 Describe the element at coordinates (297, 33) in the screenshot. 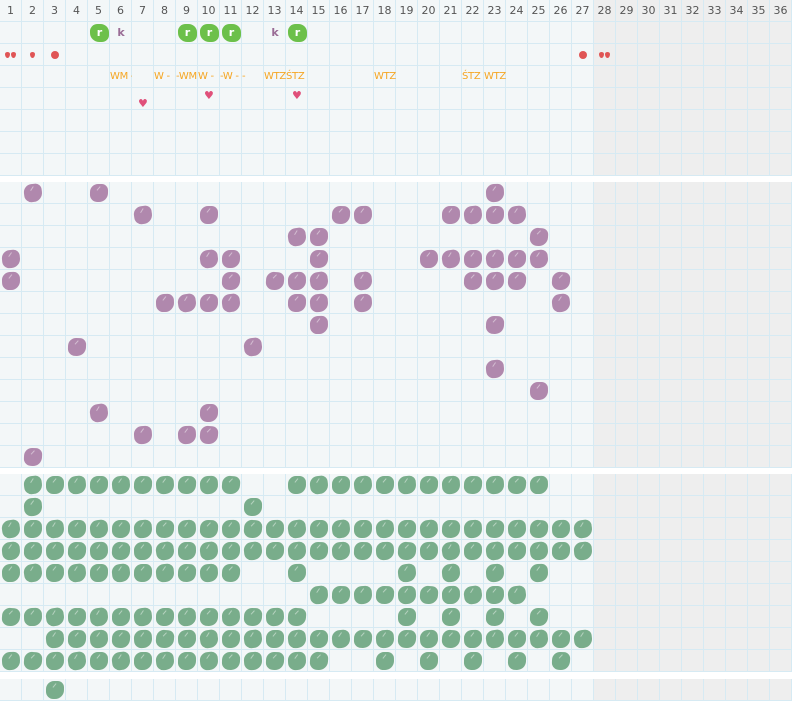

I see `grid-cell: r` at that location.